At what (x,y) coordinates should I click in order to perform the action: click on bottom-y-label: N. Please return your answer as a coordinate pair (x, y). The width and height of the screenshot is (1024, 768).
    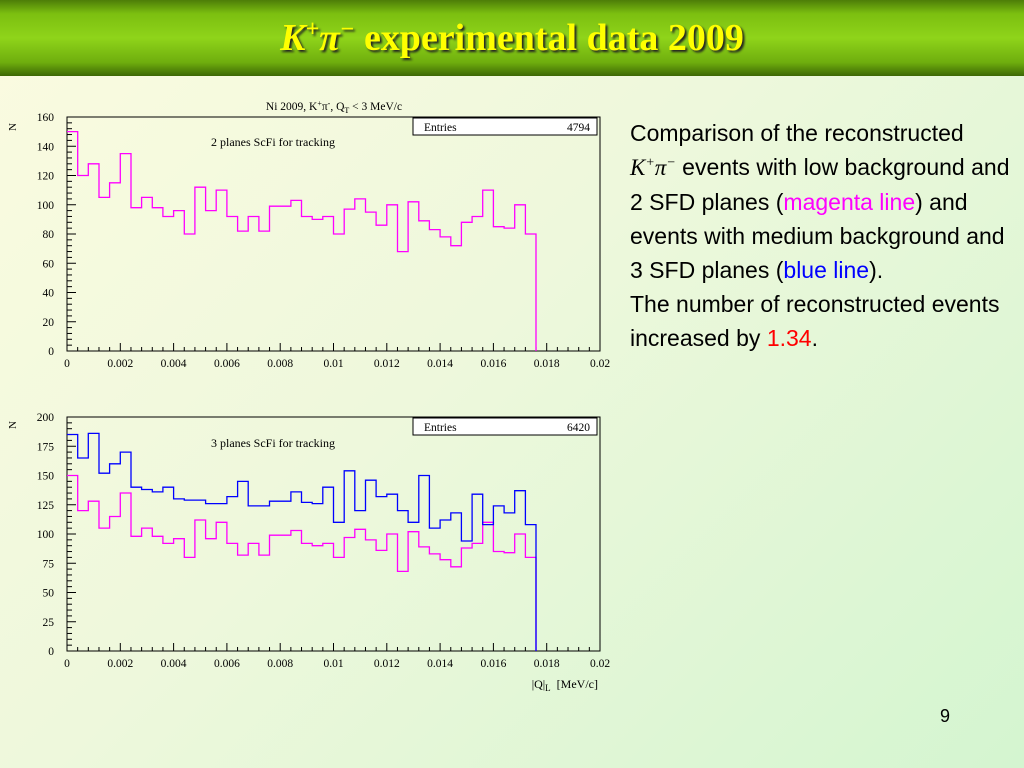
    Looking at the image, I should click on (13, 425).